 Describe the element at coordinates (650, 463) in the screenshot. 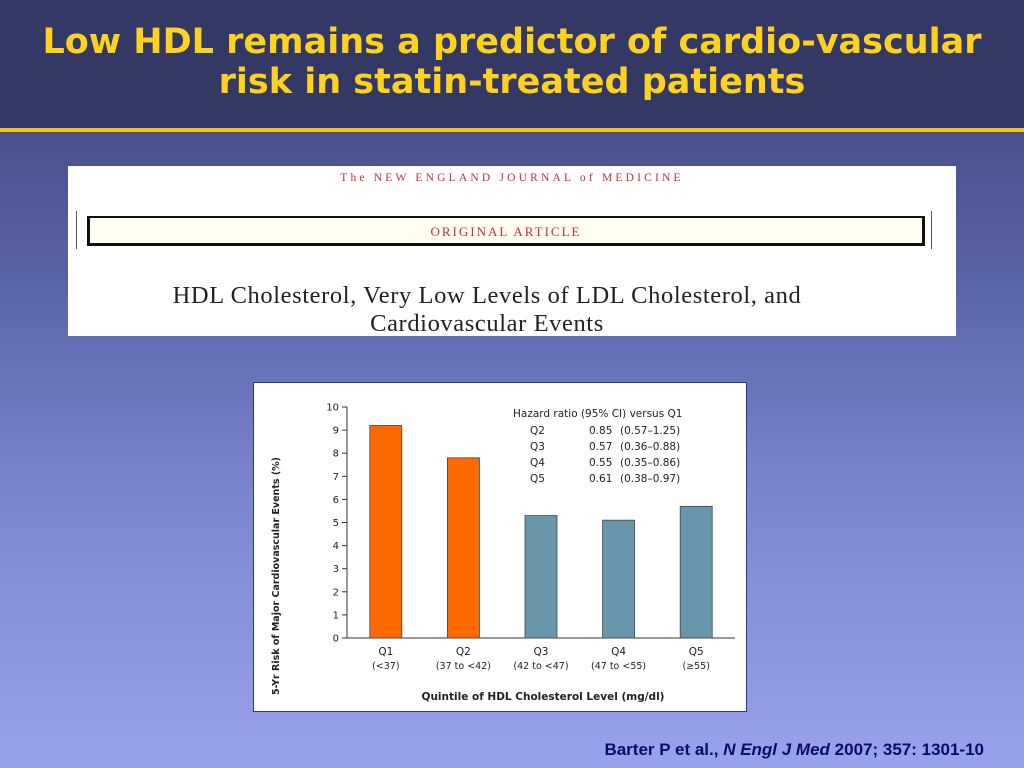

I see `legend-ci: (0.35–0.86)` at that location.